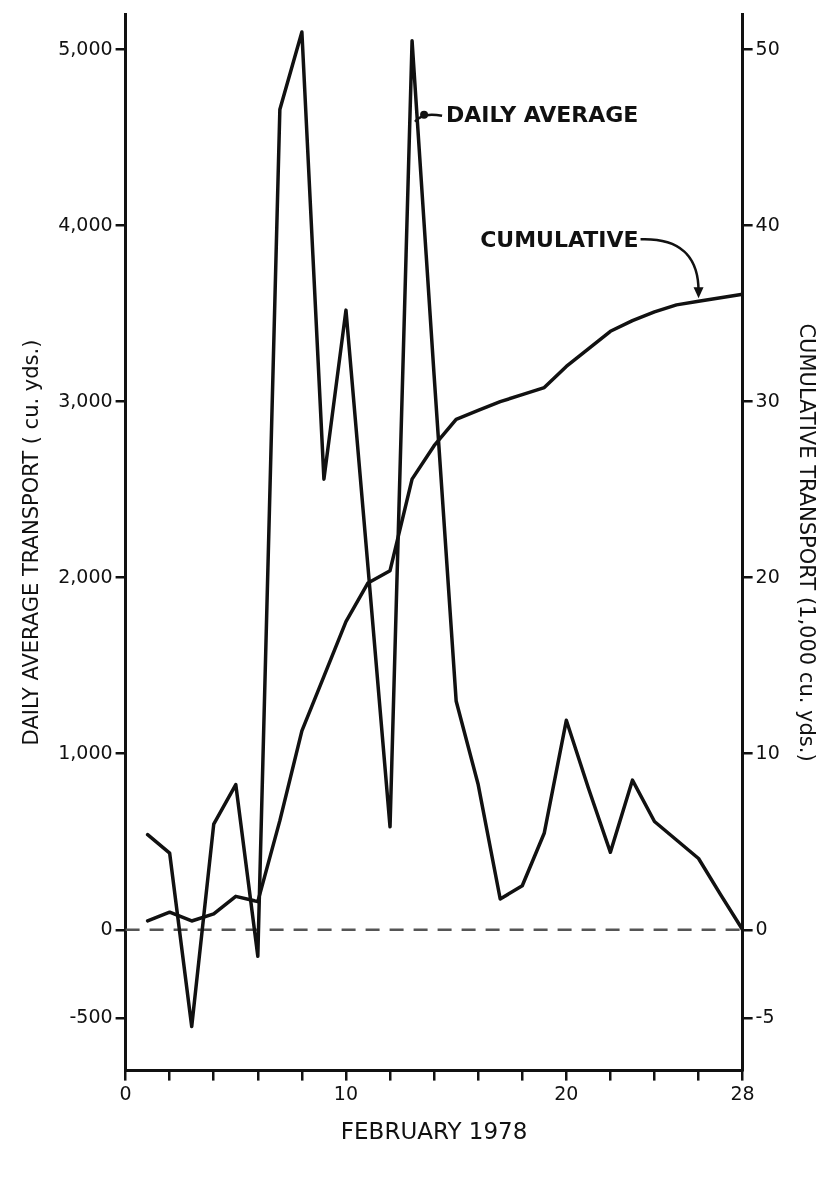 The image size is (838, 1187). What do you see at coordinates (85, 399) in the screenshot?
I see `y-tick-label: 3,000` at bounding box center [85, 399].